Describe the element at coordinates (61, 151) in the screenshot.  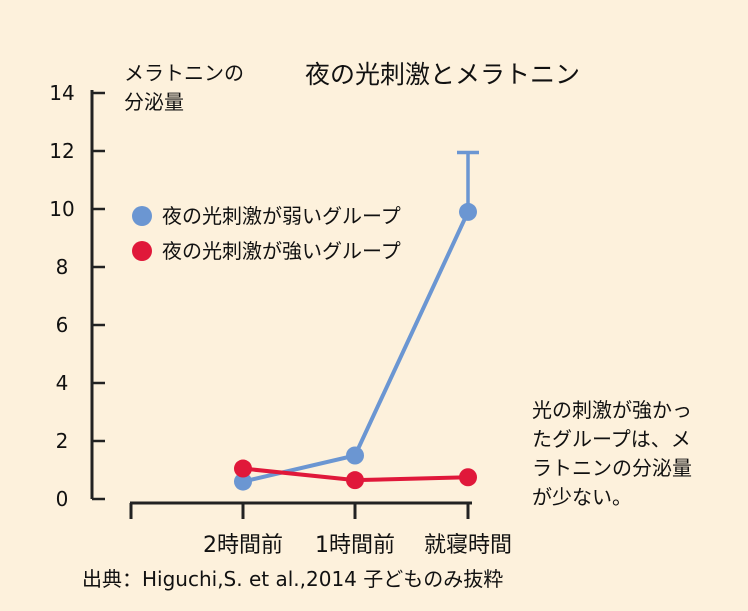
I see `y-tick-label: 12` at that location.